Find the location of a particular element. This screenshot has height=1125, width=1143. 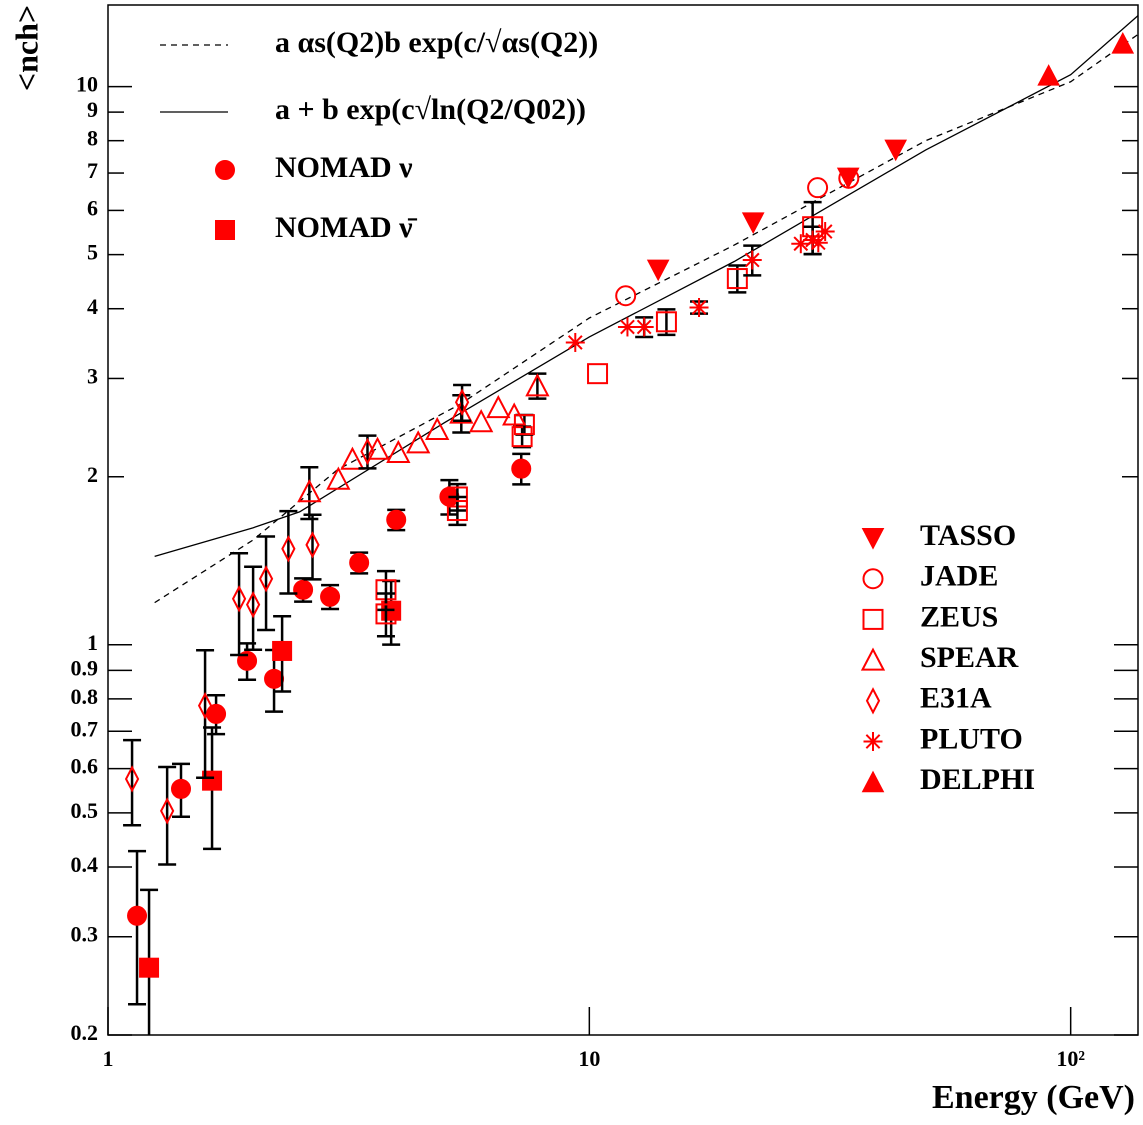

y-tick-label: 1 is located at coordinates (92, 642).